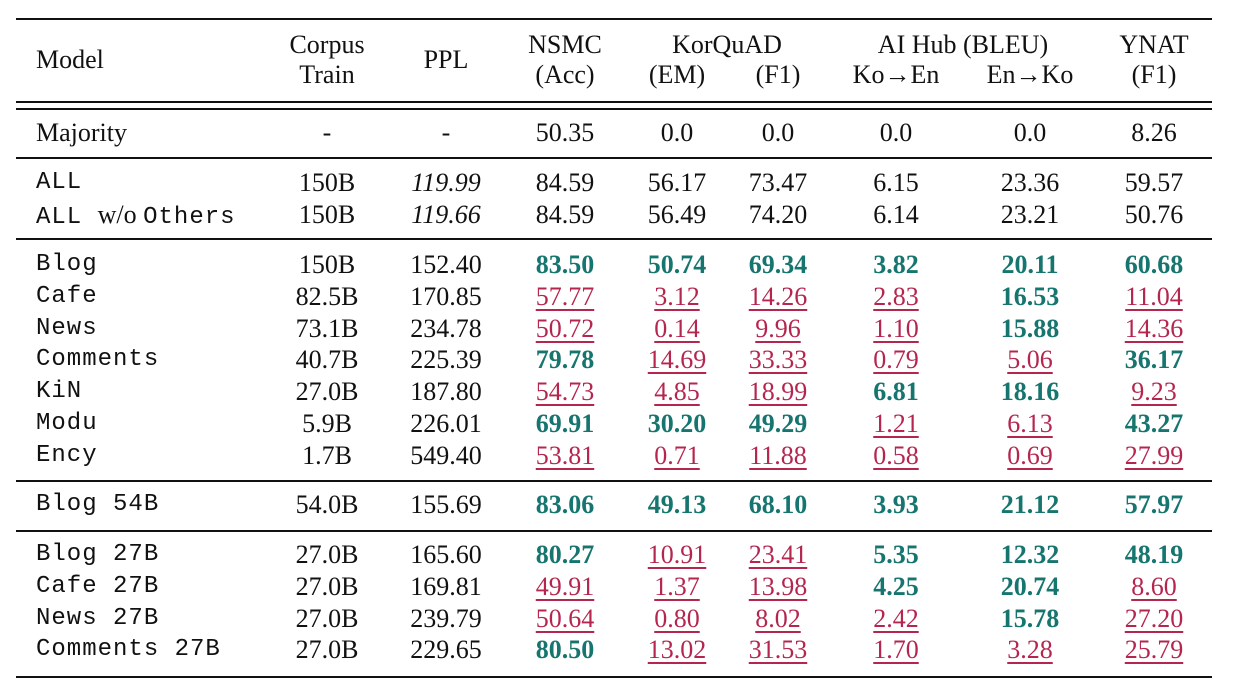 The image size is (1249, 691). I want to click on score-korquad-em: 13.02, so click(677, 650).